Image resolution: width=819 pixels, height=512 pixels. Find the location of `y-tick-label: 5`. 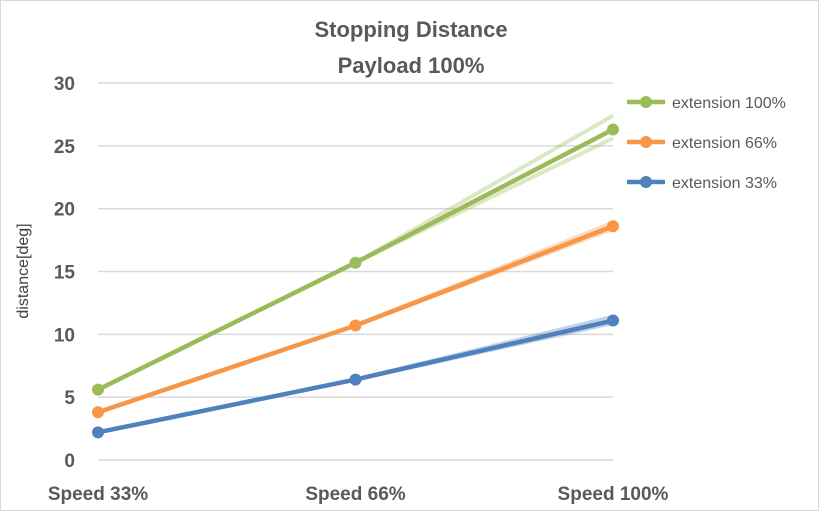

y-tick-label: 5 is located at coordinates (69, 398).